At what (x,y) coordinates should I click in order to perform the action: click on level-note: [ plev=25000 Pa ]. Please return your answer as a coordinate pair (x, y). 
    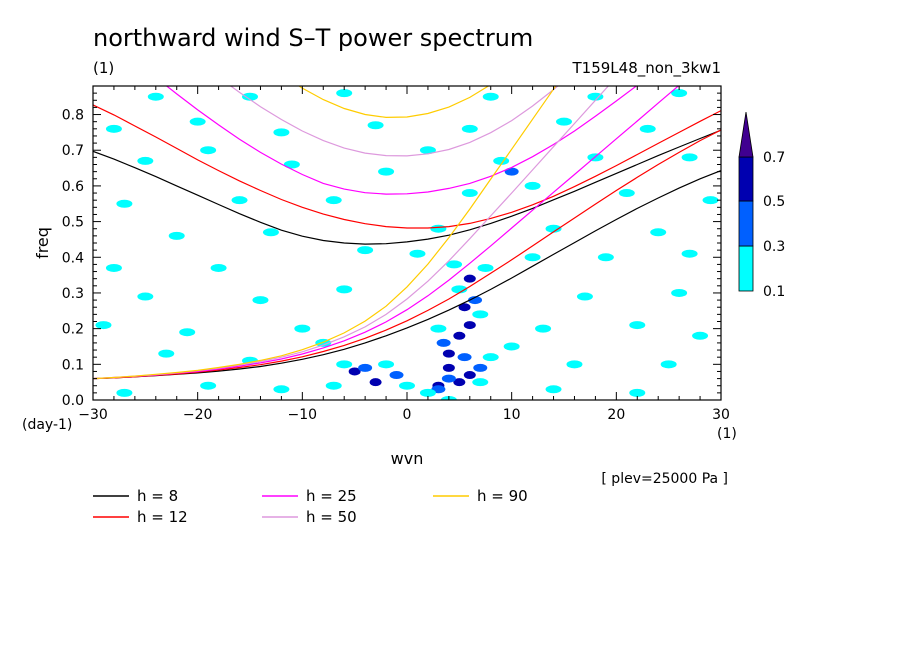
    Looking at the image, I should click on (664, 479).